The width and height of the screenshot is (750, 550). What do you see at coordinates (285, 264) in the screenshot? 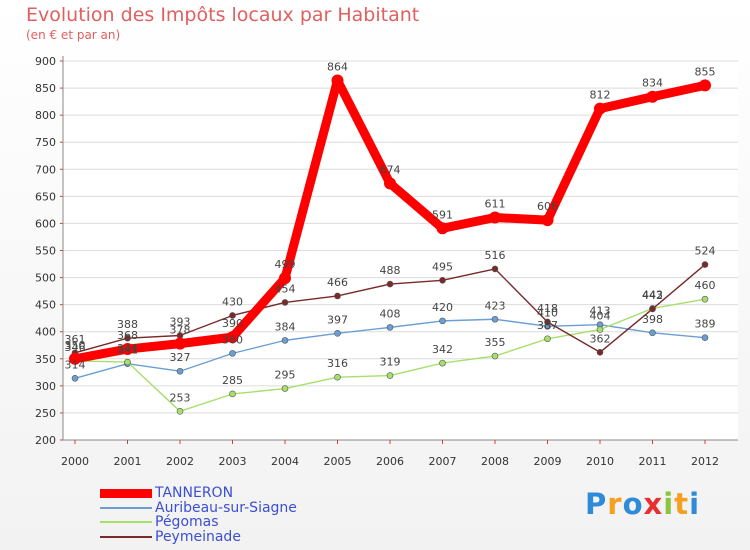
I see `data-label: 499` at bounding box center [285, 264].